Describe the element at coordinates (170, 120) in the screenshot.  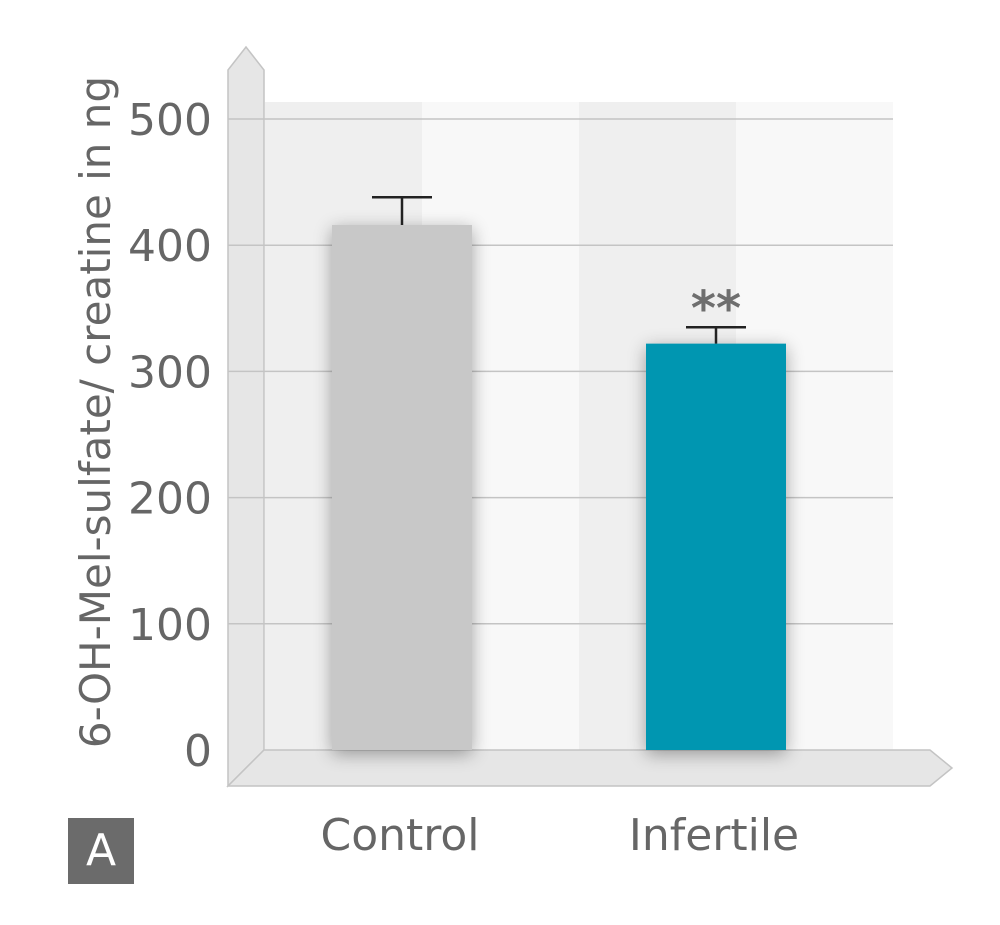
I see `y-tick-label: 500` at that location.